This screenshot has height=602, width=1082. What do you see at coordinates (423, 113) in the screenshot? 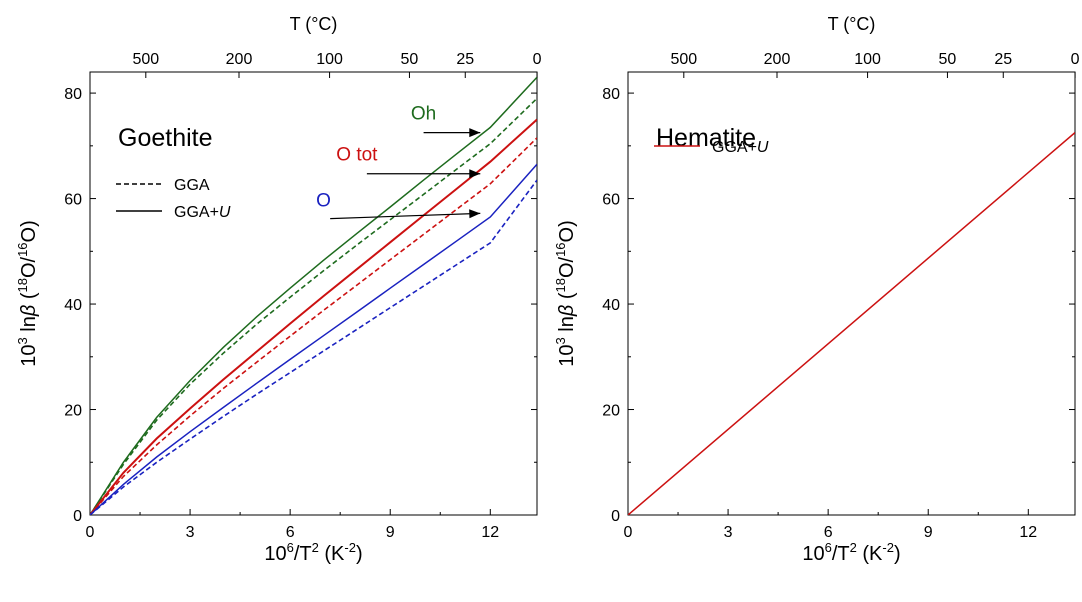
I see `annotation-label: Oh` at bounding box center [423, 113].